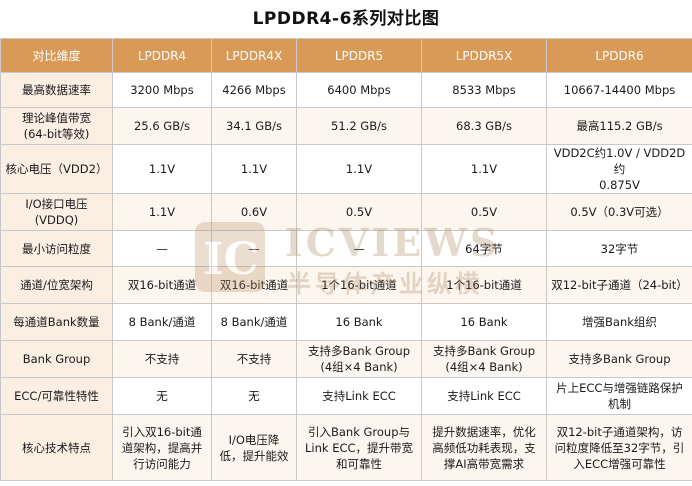  I want to click on row-label: ECC/可靠性特性, so click(56, 396).